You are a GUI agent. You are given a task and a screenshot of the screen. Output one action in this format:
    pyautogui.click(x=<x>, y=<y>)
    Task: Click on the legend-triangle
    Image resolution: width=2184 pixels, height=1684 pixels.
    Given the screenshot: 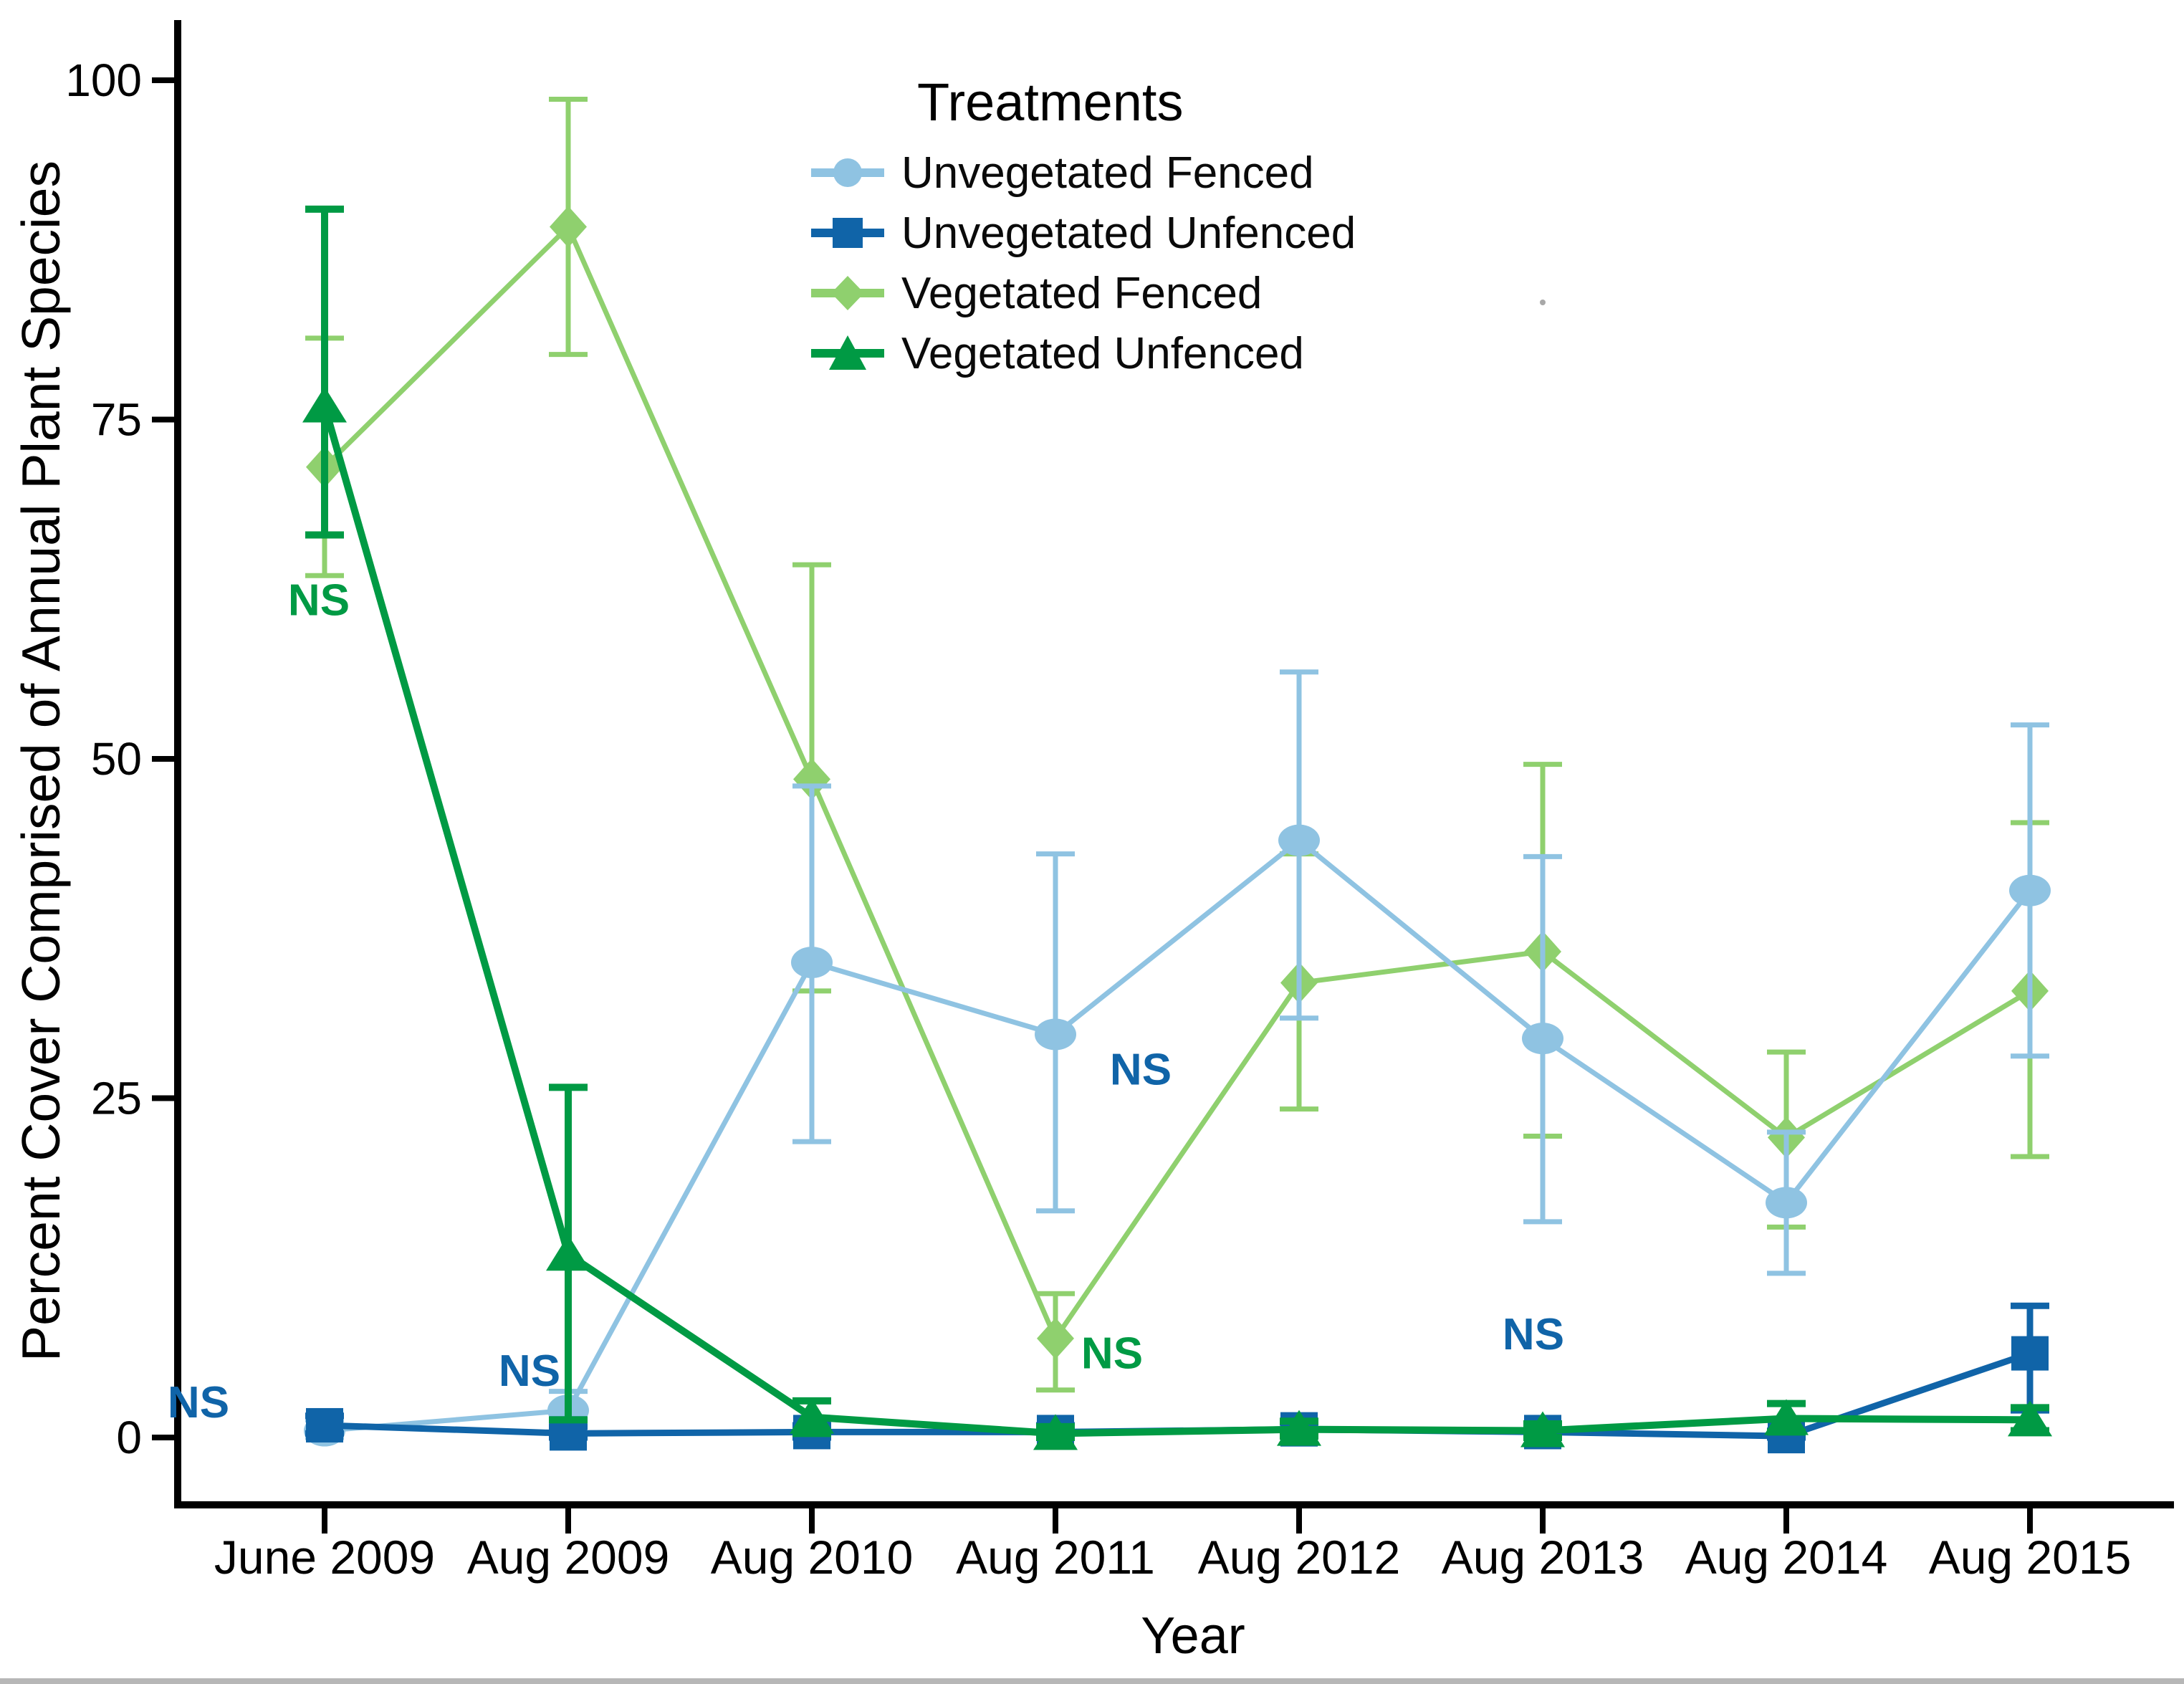 What is the action you would take?
    pyautogui.click(x=847, y=352)
    